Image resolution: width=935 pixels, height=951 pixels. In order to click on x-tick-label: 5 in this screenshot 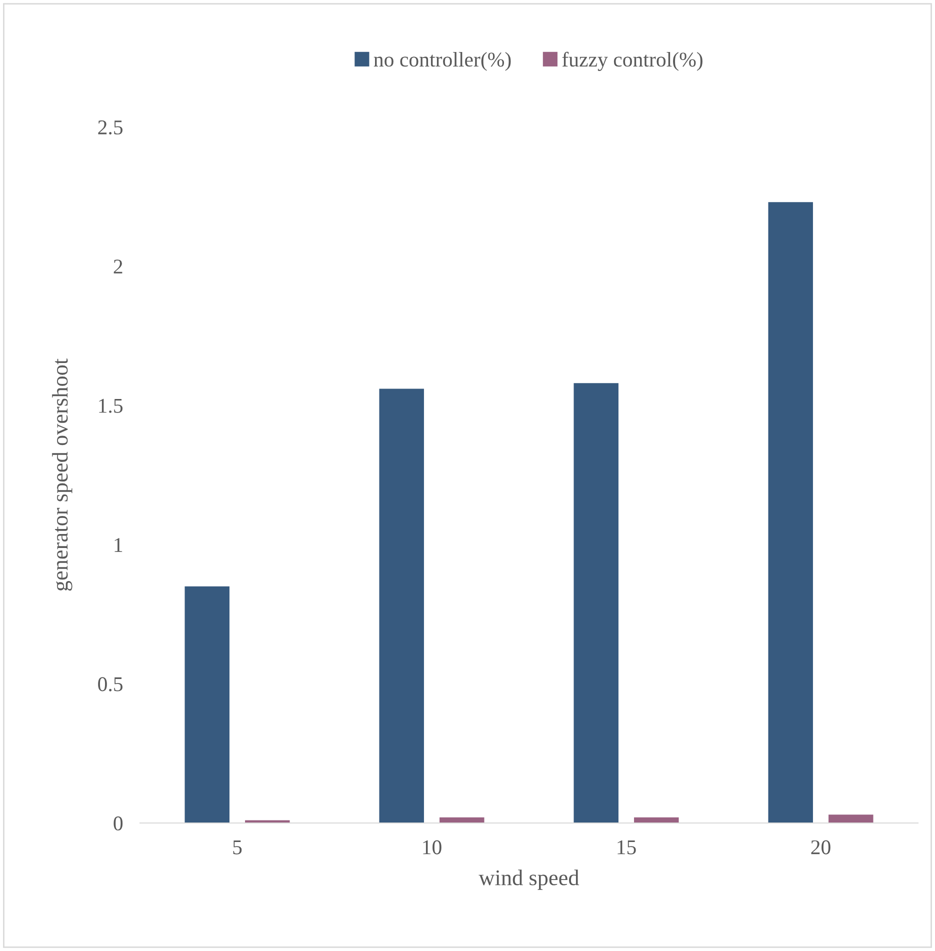, I will do `click(237, 847)`.